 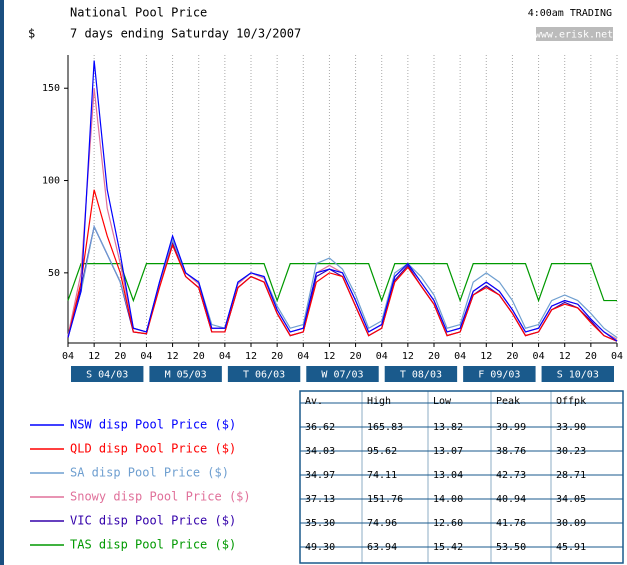 What do you see at coordinates (382, 475) in the screenshot?
I see `table-cell: 74.11` at bounding box center [382, 475].